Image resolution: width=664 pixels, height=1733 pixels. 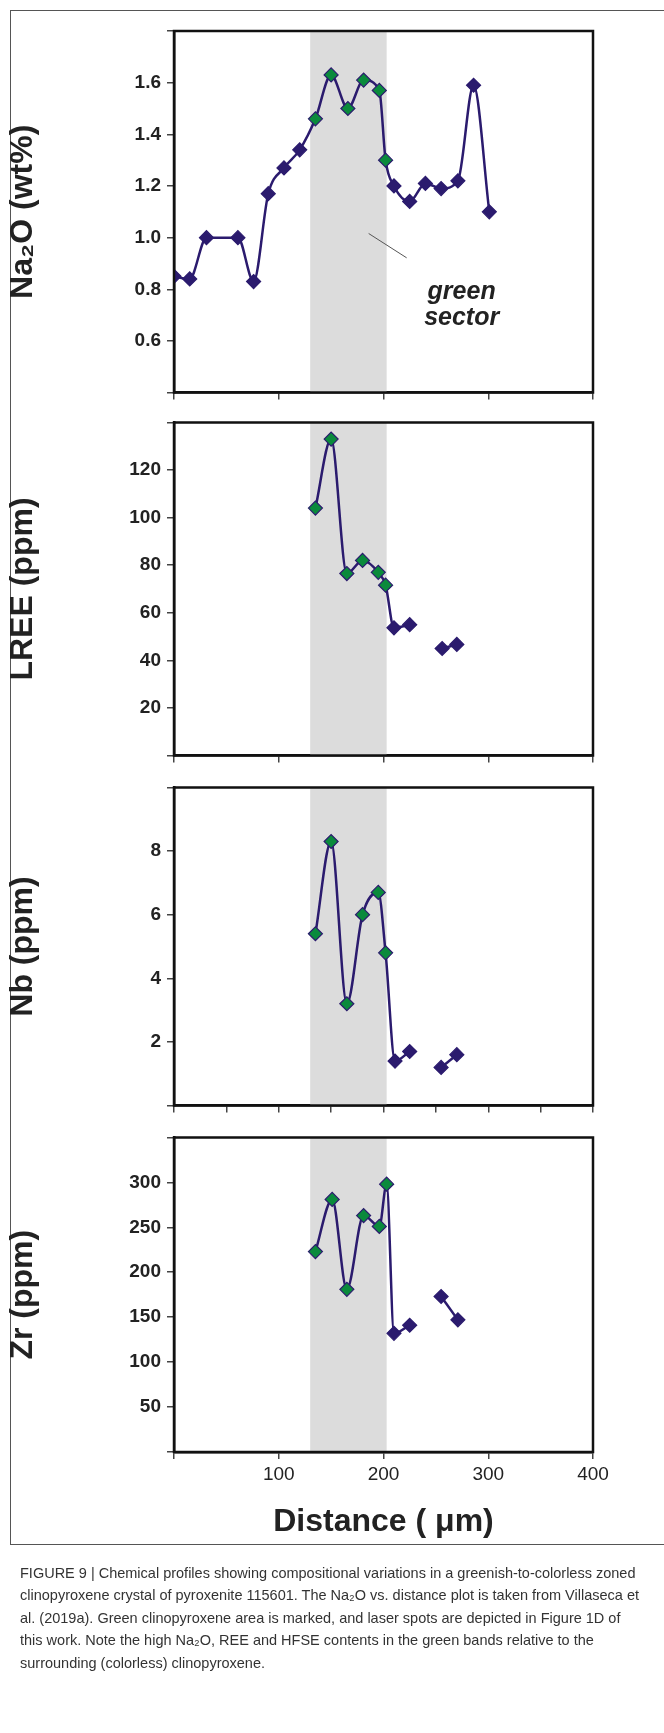 I want to click on x-tick-label: 200, so click(x=383, y=1473).